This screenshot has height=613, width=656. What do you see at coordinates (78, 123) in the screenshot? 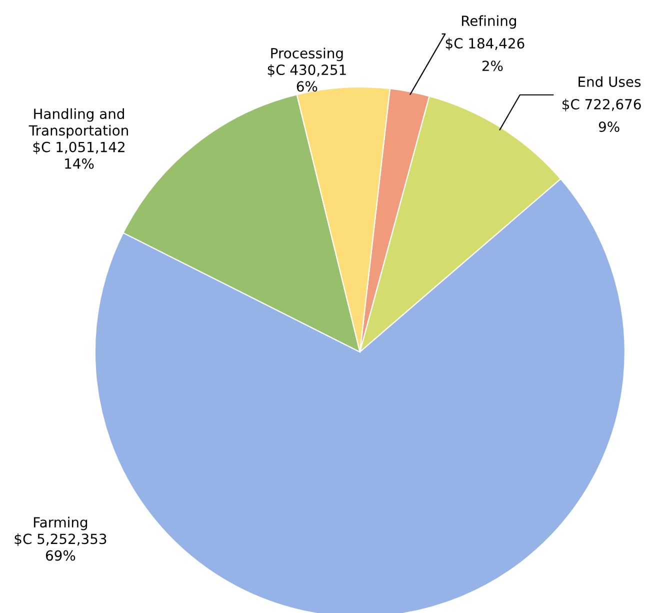
I see `slice-label: Handling and Transportation` at bounding box center [78, 123].